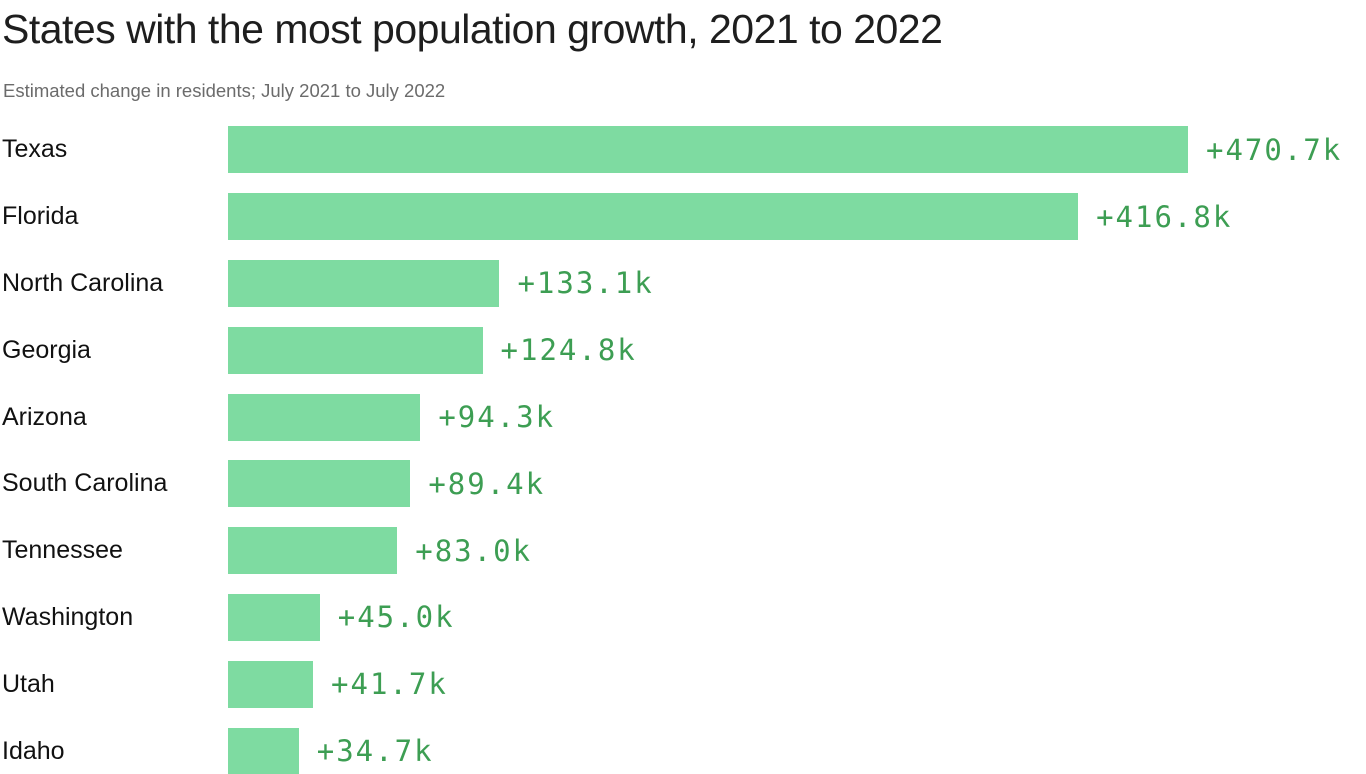  Describe the element at coordinates (683, 617) in the screenshot. I see `chart-row-washington: Washington +45.0k` at that location.